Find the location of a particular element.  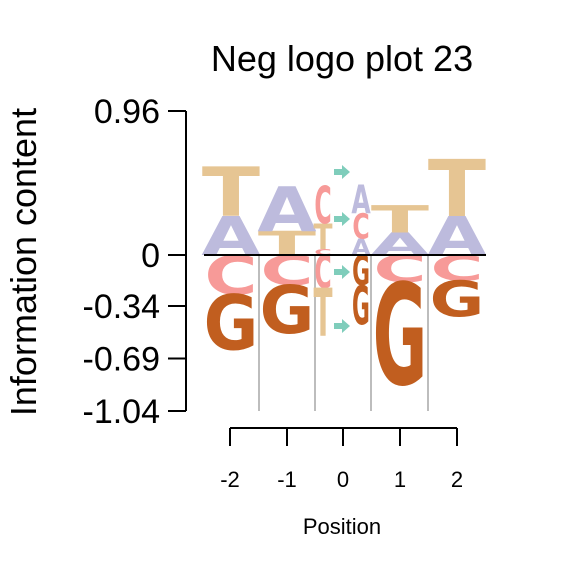

y-axis-label: Information content is located at coordinates (23, 262).